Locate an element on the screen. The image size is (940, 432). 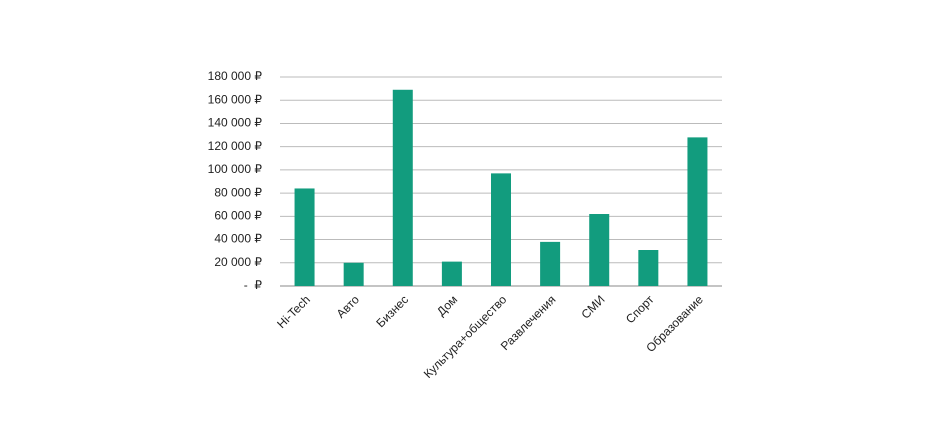
y-tick-label: 120 000 ₽ is located at coordinates (235, 146).